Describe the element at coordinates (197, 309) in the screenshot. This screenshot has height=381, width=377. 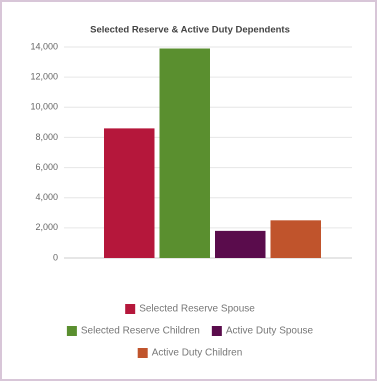
I see `legend-label: Selected Reserve Spouse` at that location.